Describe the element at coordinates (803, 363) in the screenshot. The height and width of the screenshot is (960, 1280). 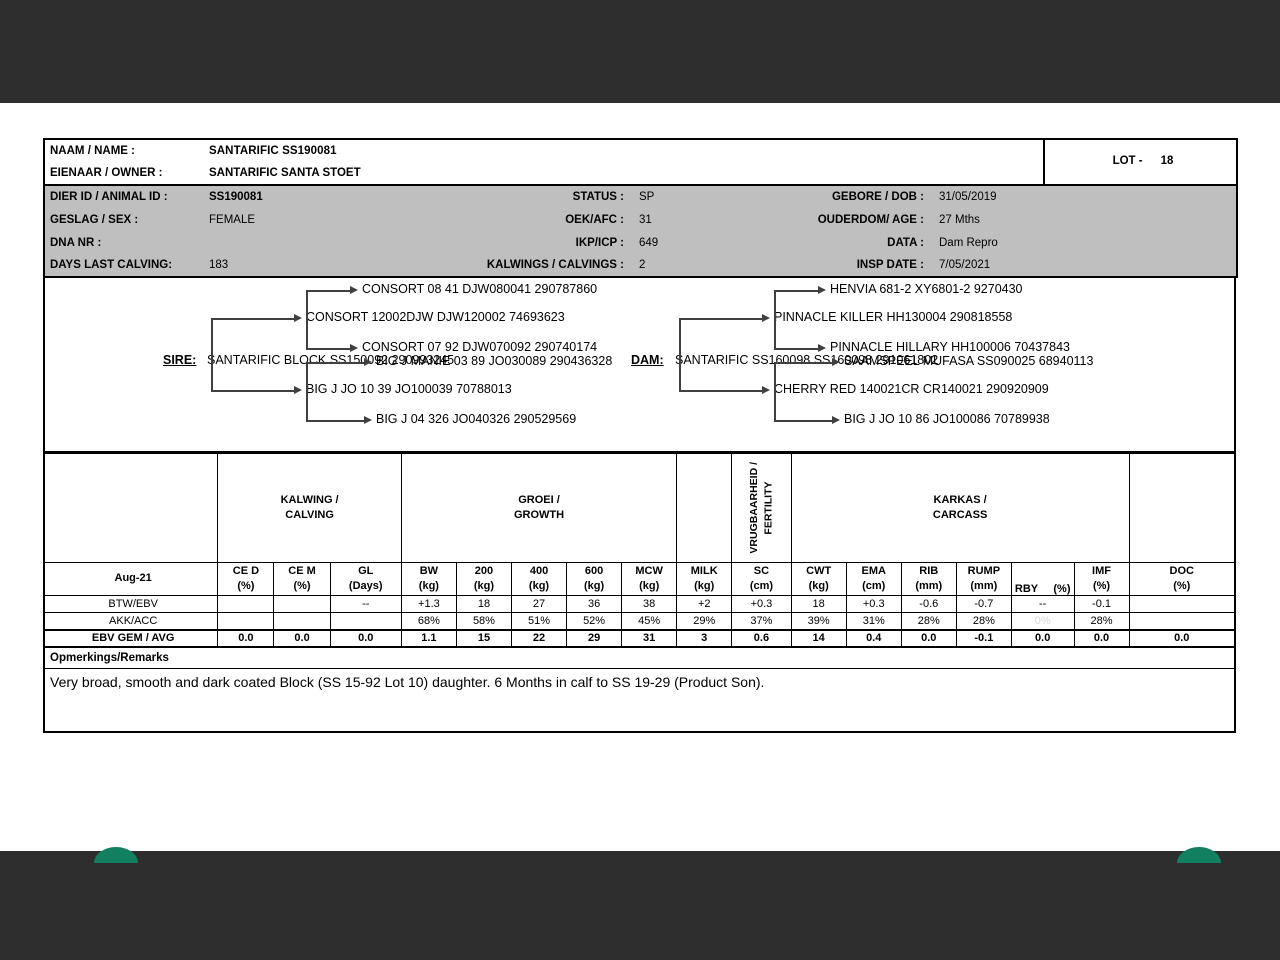
I see `dam-dam-sire-connector` at that location.